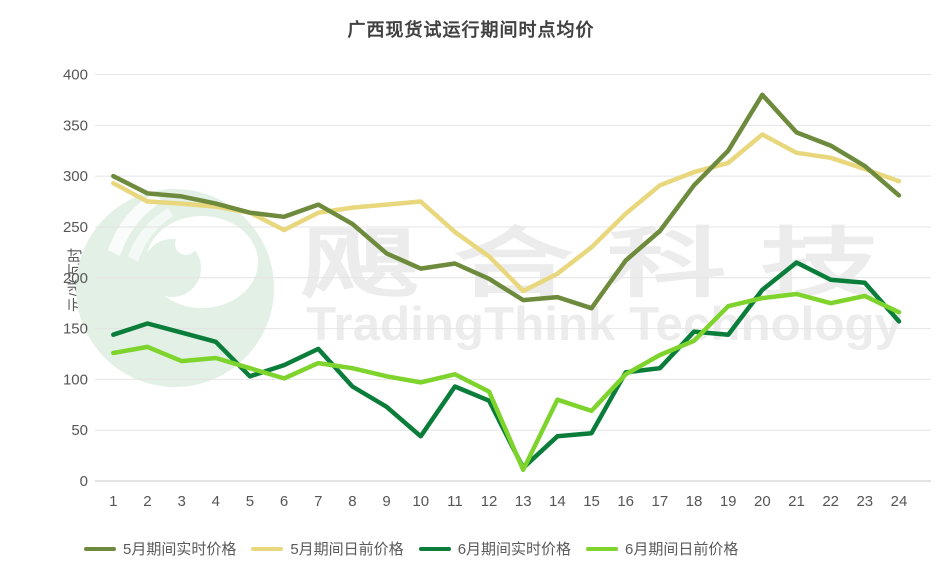  Describe the element at coordinates (471, 30) in the screenshot. I see `chart-title: 广西现货试运行期间时点均价` at that location.